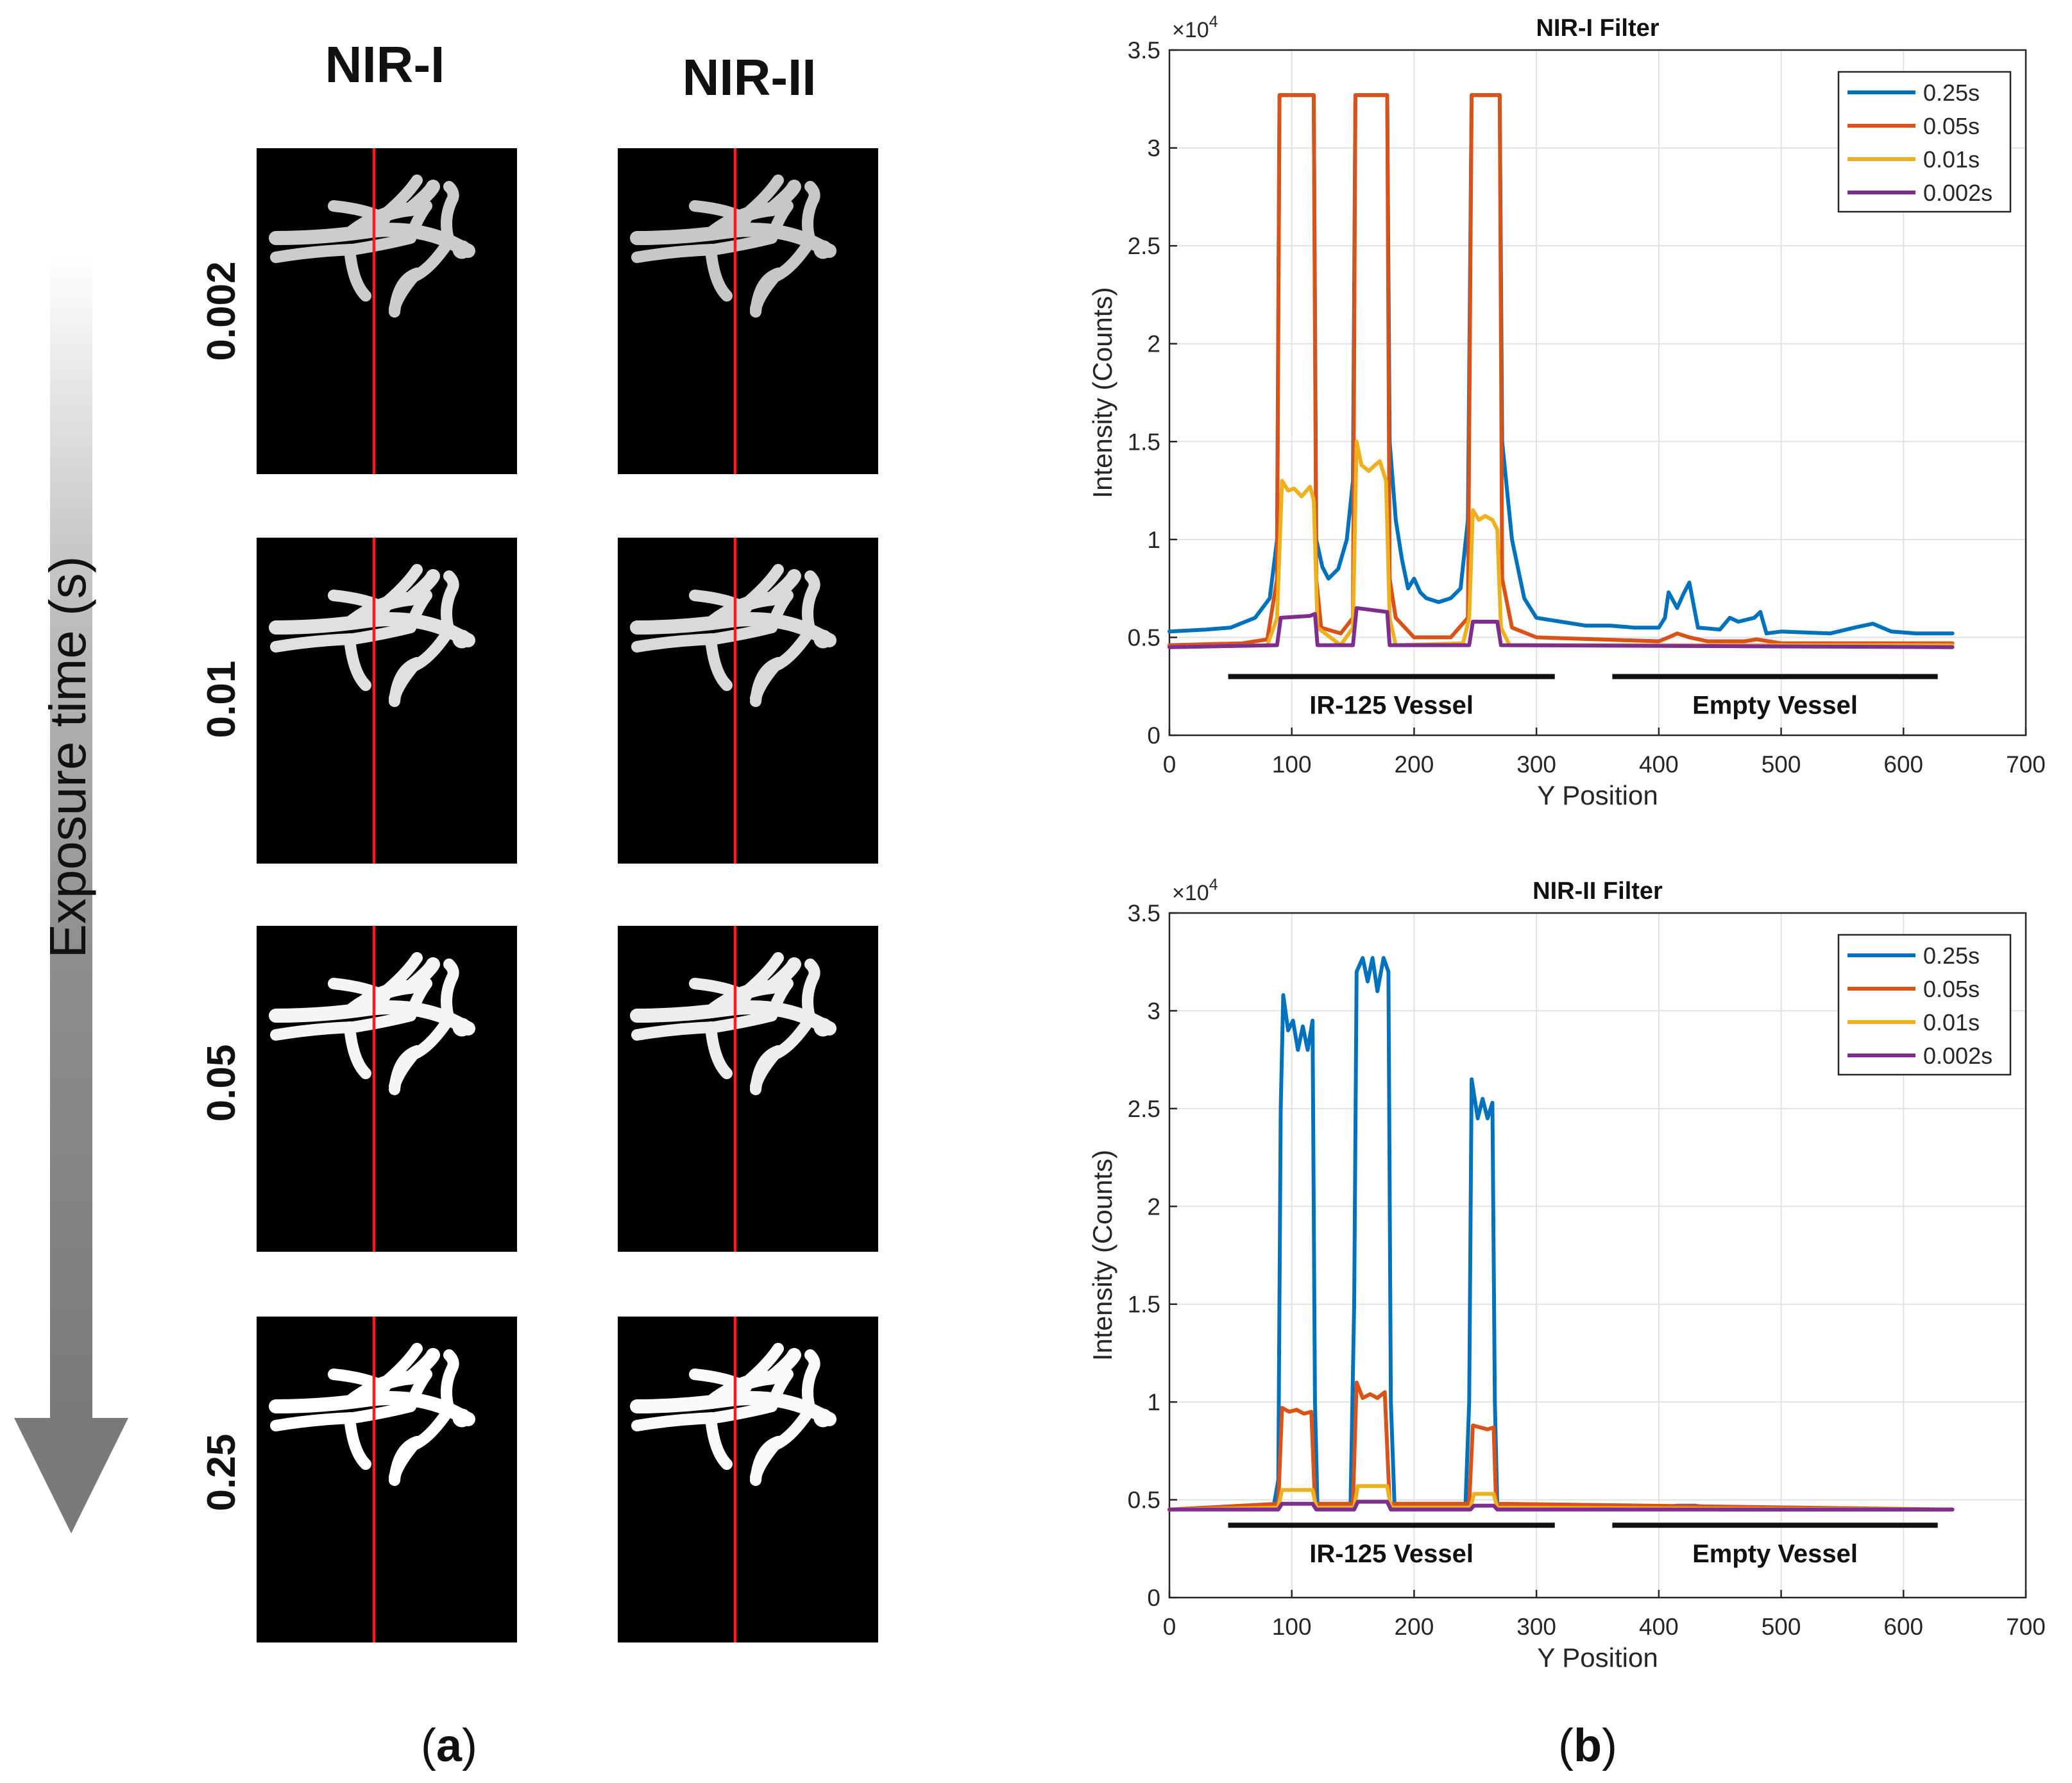  Describe the element at coordinates (1775, 705) in the screenshot. I see `annotation-label: Empty Vessel` at that location.